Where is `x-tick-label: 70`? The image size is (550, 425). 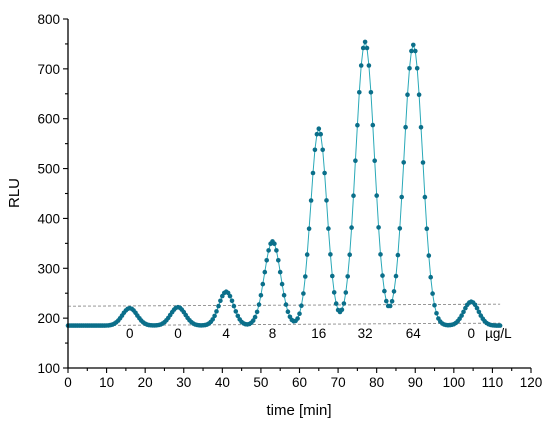 x-tick-label: 70 is located at coordinates (338, 382).